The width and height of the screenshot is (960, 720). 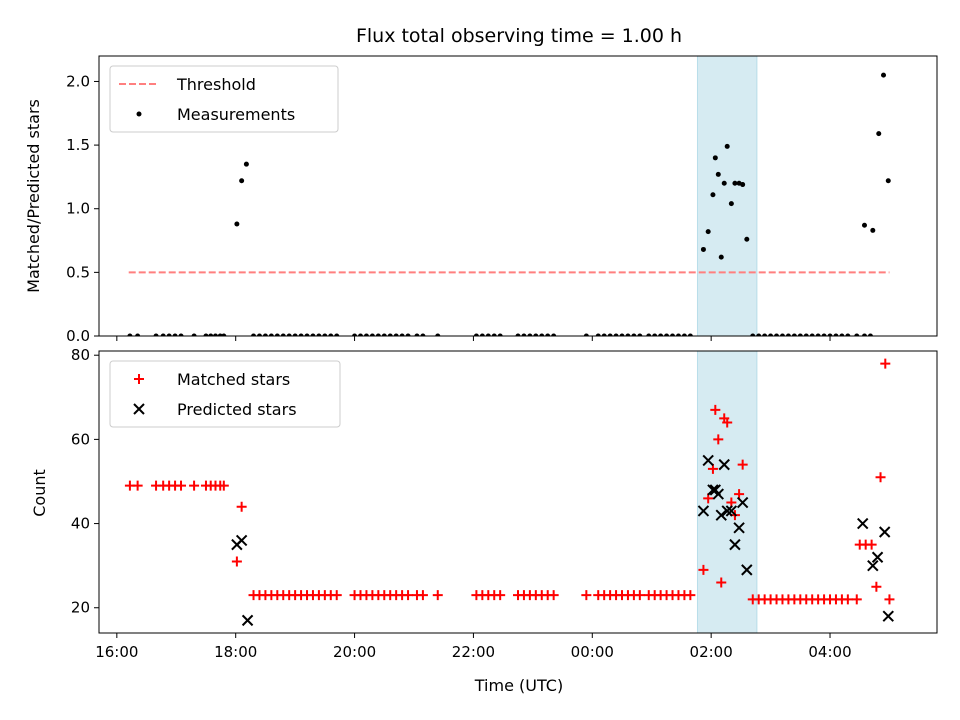 I want to click on legend: Matched stars Predicted stars, so click(x=225, y=394).